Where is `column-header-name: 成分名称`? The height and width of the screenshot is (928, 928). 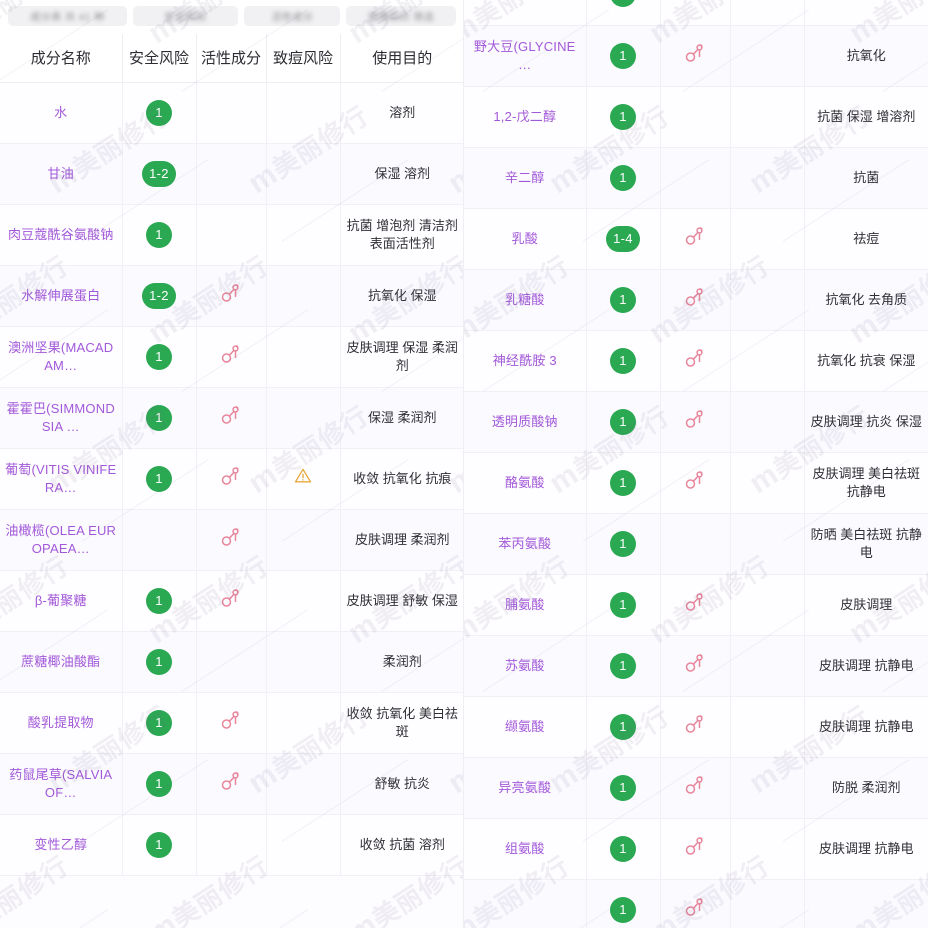
column-header-name: 成分名称 is located at coordinates (61, 58).